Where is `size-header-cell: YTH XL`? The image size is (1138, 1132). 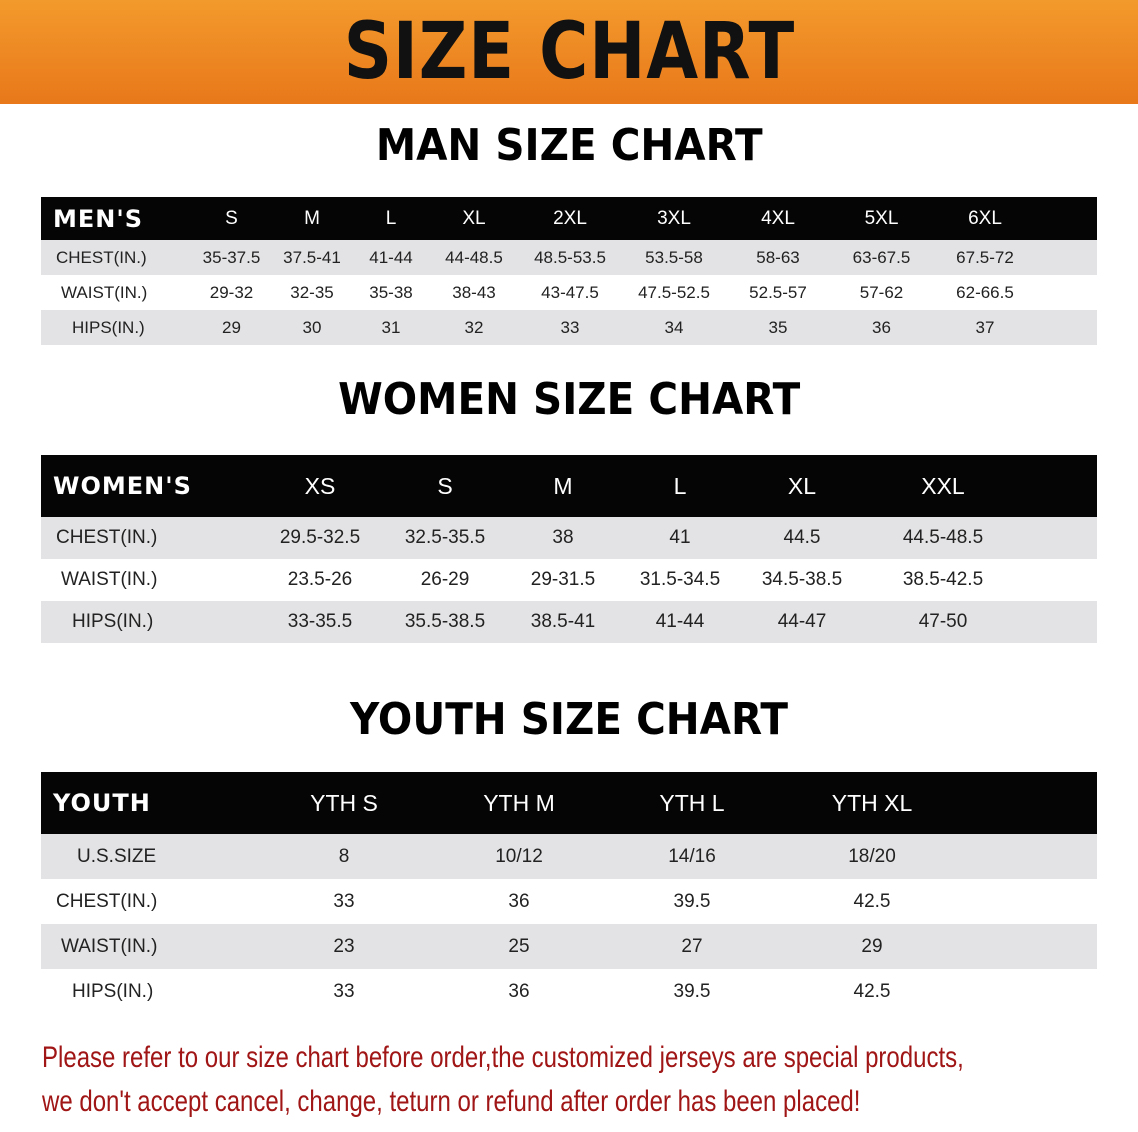
size-header-cell: YTH XL is located at coordinates (872, 802).